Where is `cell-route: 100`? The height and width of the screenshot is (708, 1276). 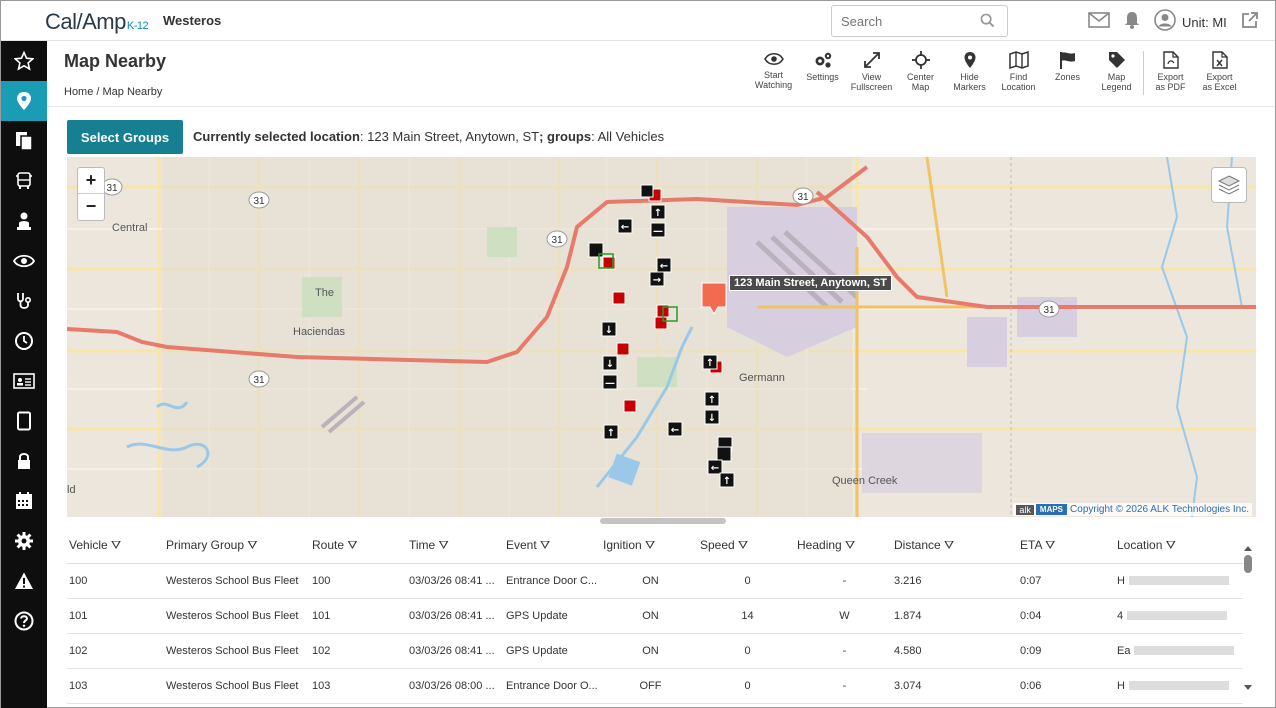
cell-route: 100 is located at coordinates (358, 581).